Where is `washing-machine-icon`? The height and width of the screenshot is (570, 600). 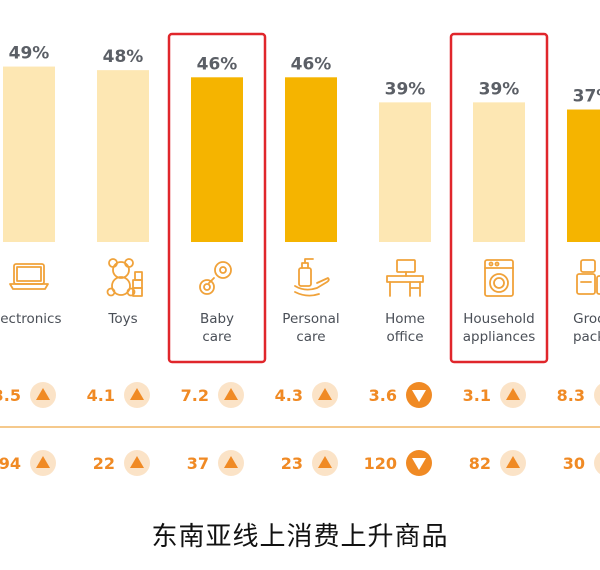
washing-machine-icon is located at coordinates (499, 278).